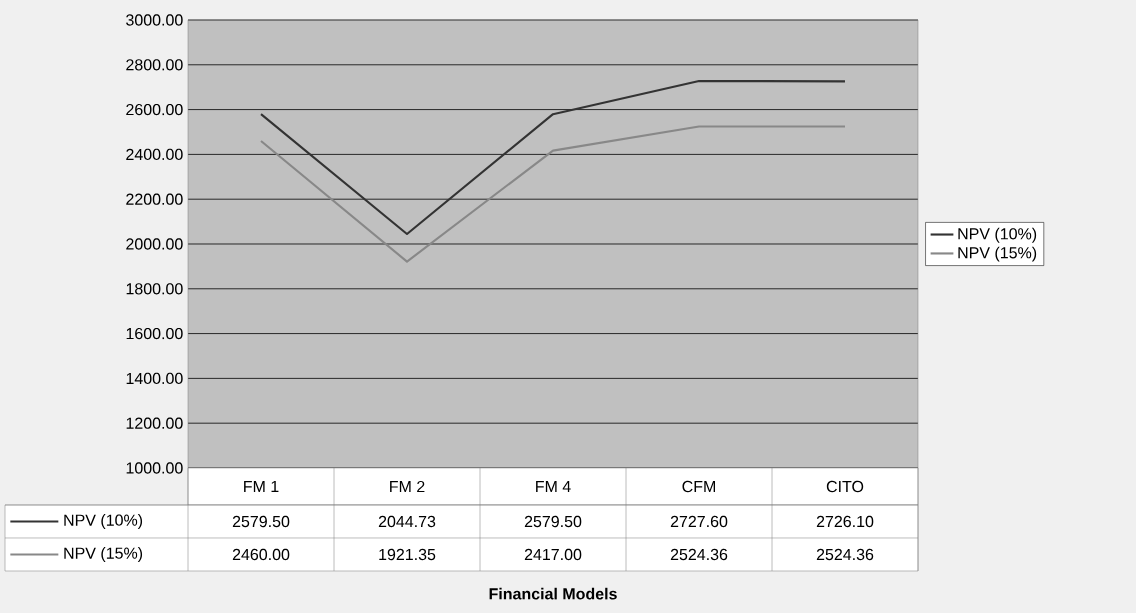 This screenshot has height=613, width=1136. What do you see at coordinates (154, 20) in the screenshot?
I see `y-tick-label: 3000.00` at bounding box center [154, 20].